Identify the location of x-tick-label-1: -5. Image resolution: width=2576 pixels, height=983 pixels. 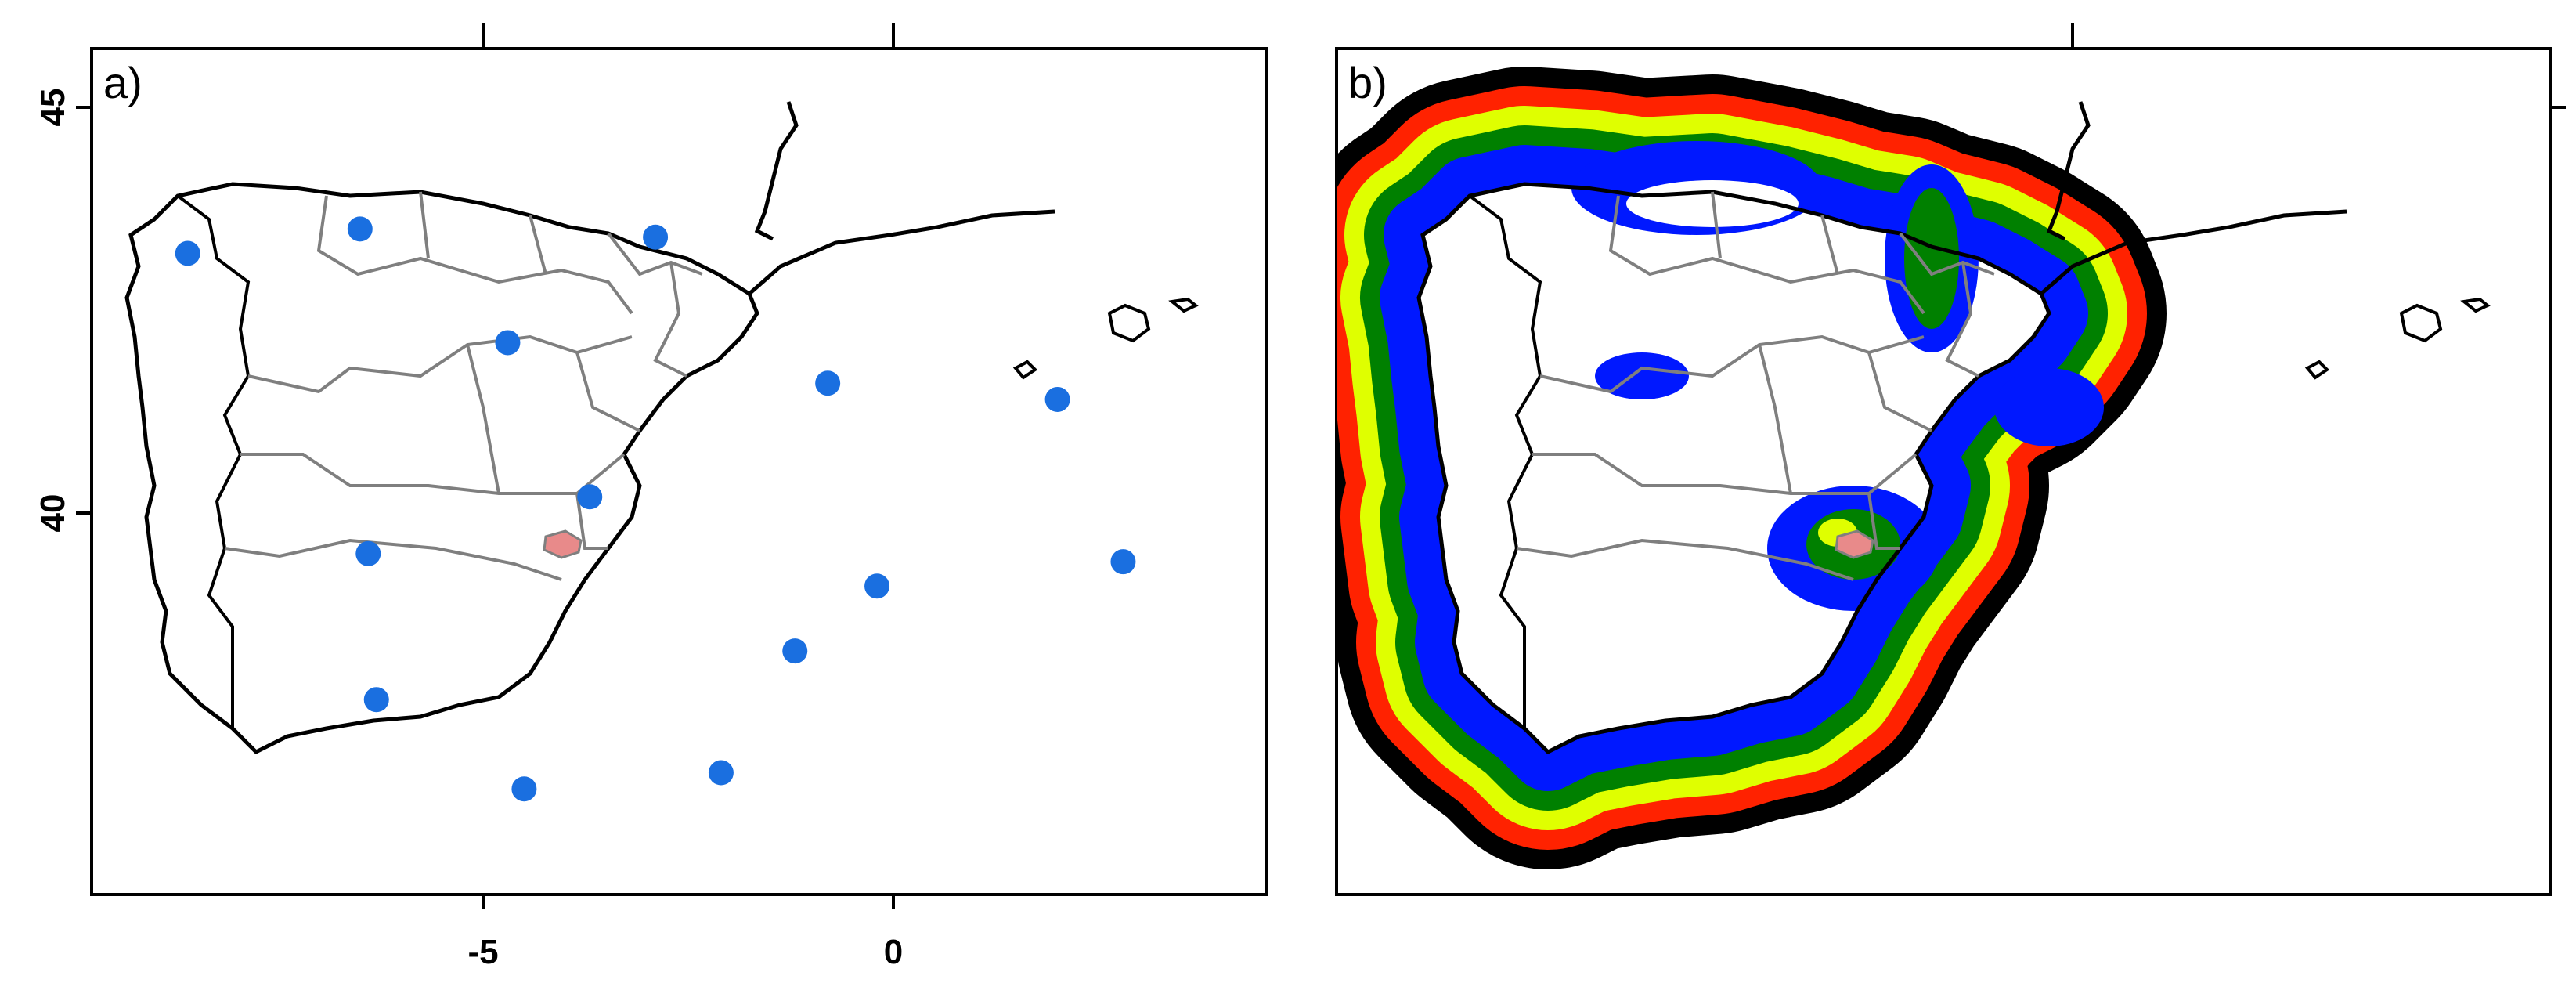
(482, 952).